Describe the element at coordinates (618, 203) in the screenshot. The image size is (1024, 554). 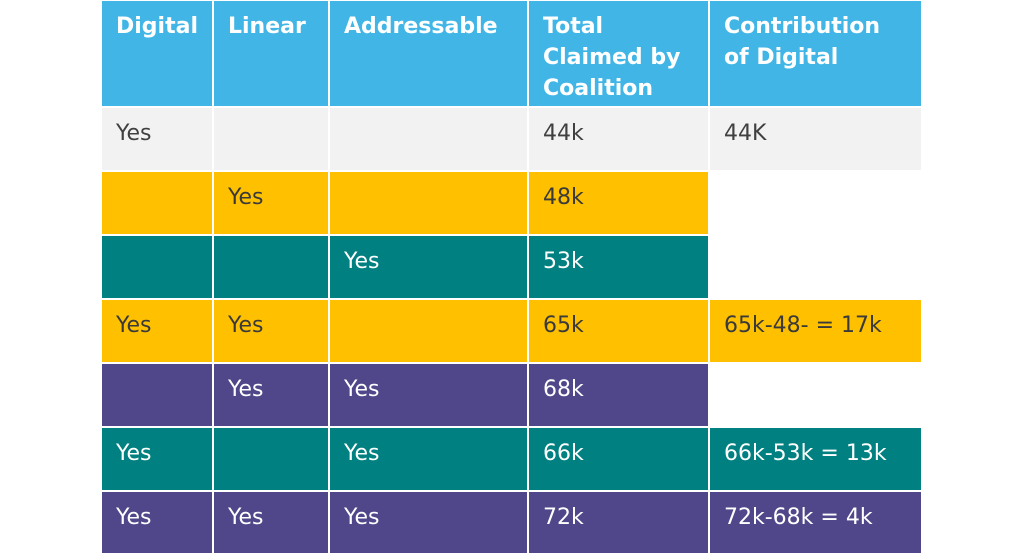
I see `table-cell: 48k` at that location.